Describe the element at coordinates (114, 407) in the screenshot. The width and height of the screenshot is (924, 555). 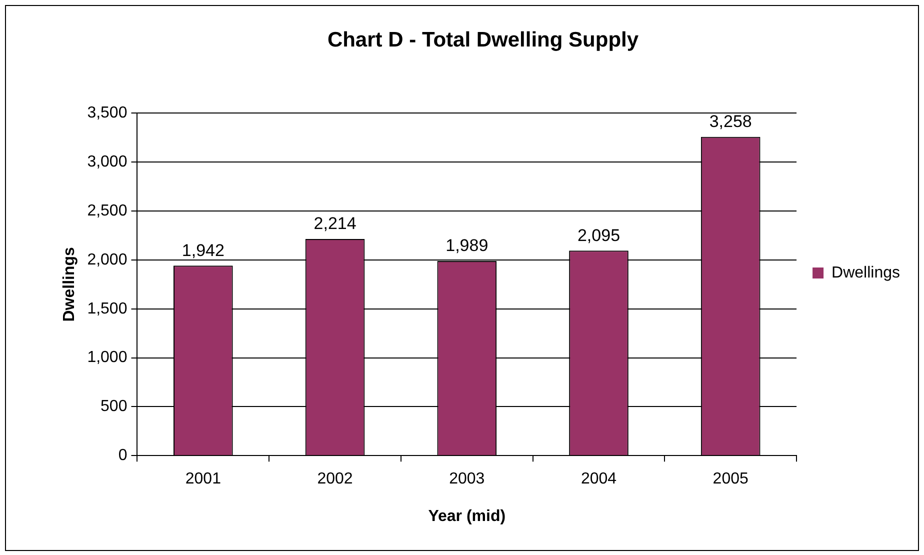
I see `y-tick-label: 500` at that location.